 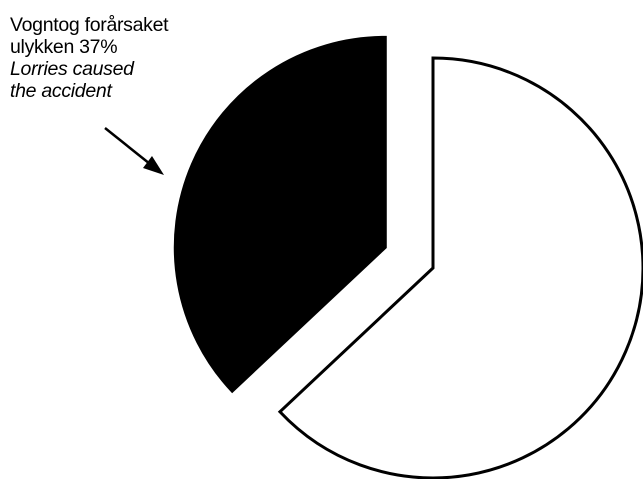 I want to click on annotation-english-line-2: the accident, so click(x=61, y=91).